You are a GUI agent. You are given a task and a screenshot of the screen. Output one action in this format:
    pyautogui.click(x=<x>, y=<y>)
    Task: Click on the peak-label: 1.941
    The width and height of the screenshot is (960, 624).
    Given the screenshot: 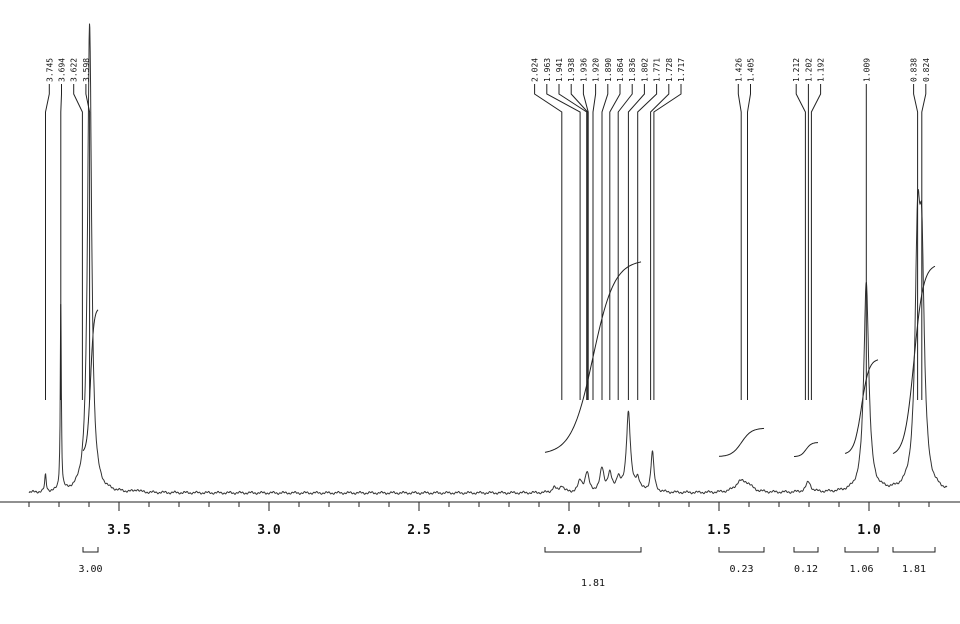 What is the action you would take?
    pyautogui.click(x=559, y=70)
    